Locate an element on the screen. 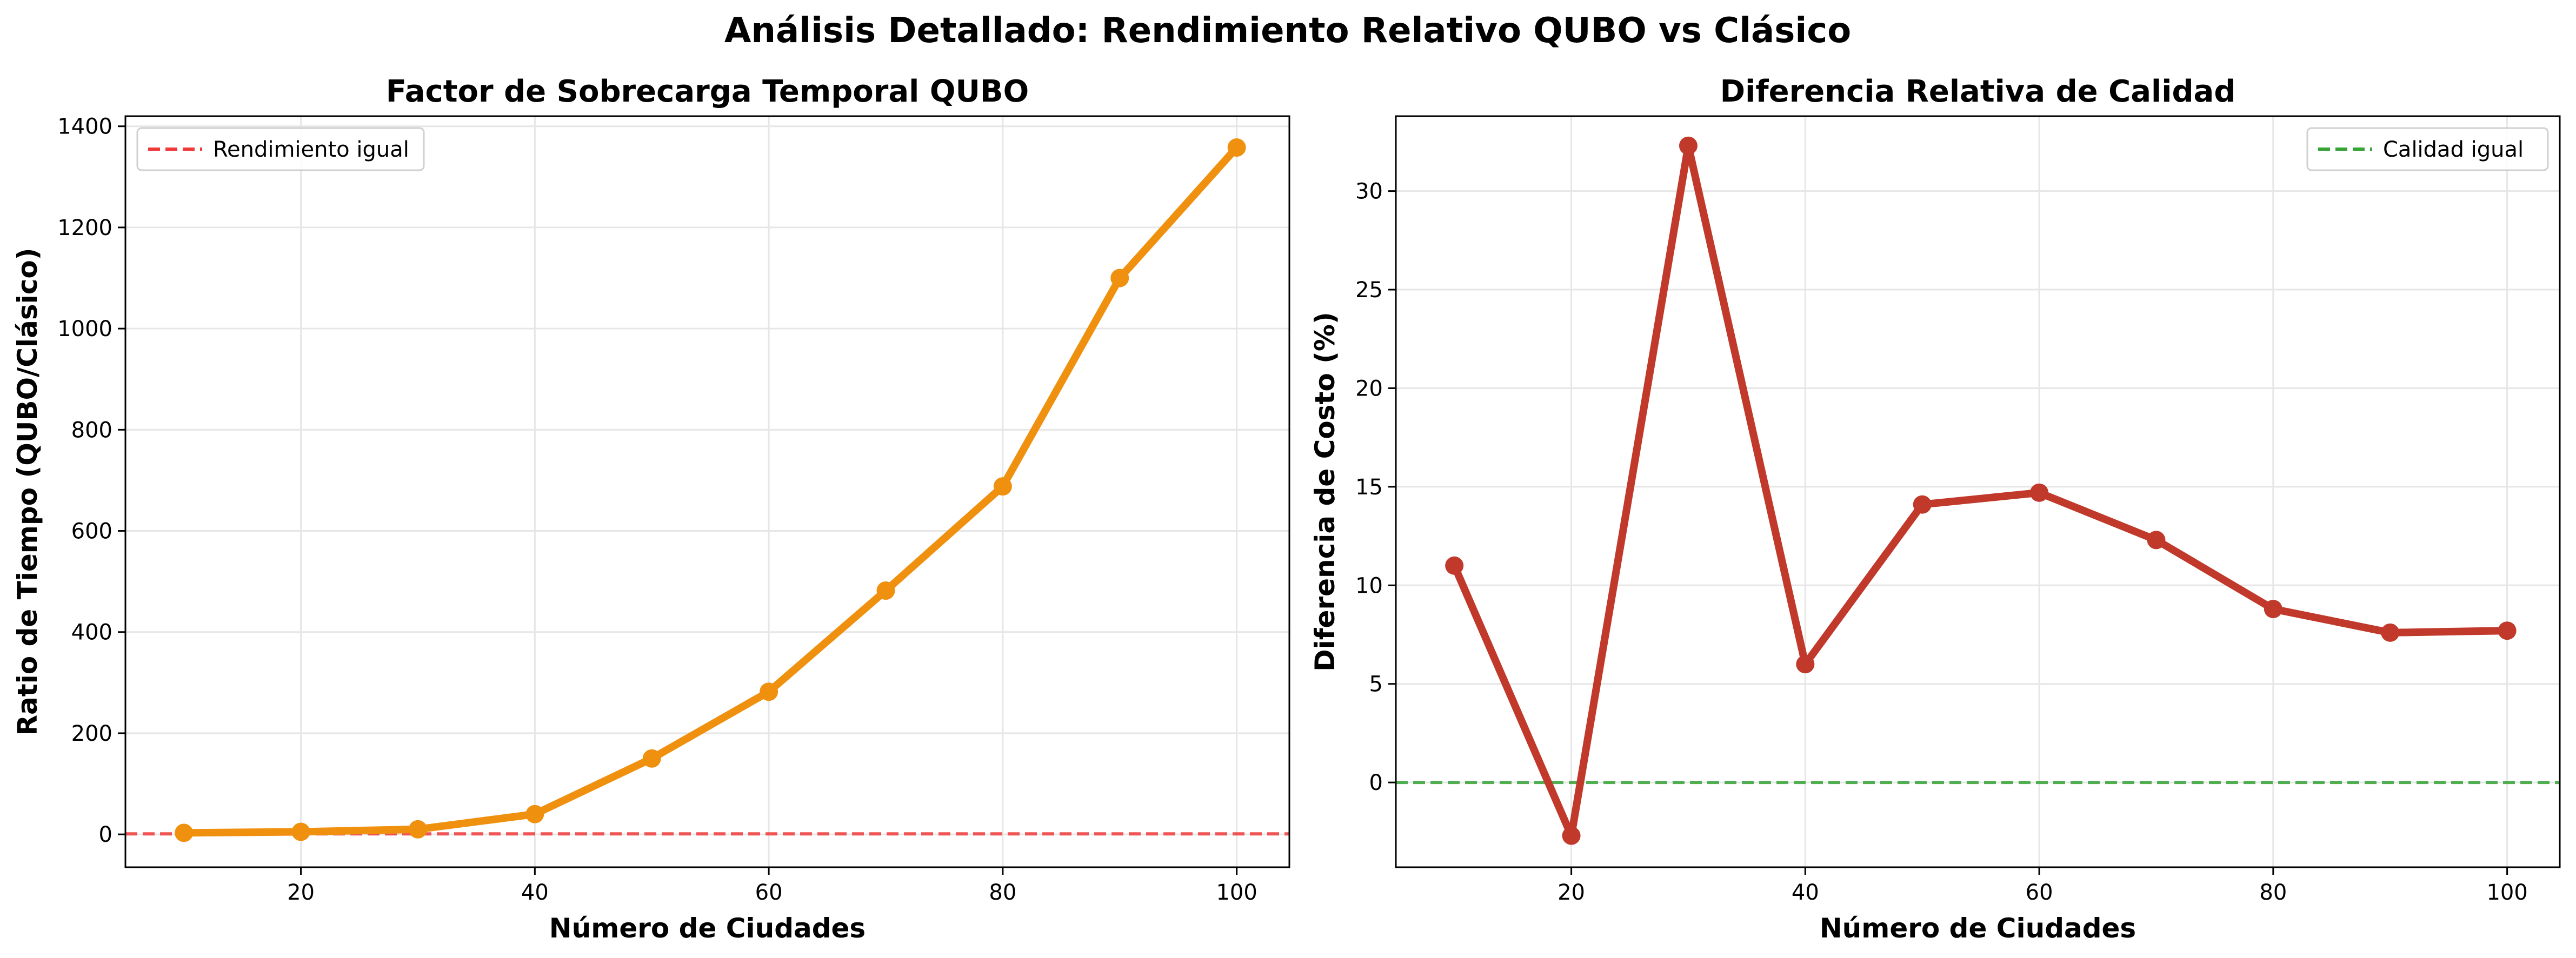 The height and width of the screenshot is (958, 2576). legend-label: Rendimiento igual is located at coordinates (311, 150).